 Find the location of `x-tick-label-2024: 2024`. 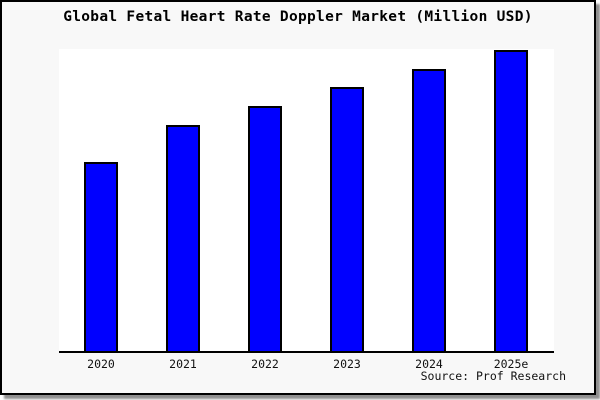

x-tick-label-2024: 2024 is located at coordinates (429, 364).